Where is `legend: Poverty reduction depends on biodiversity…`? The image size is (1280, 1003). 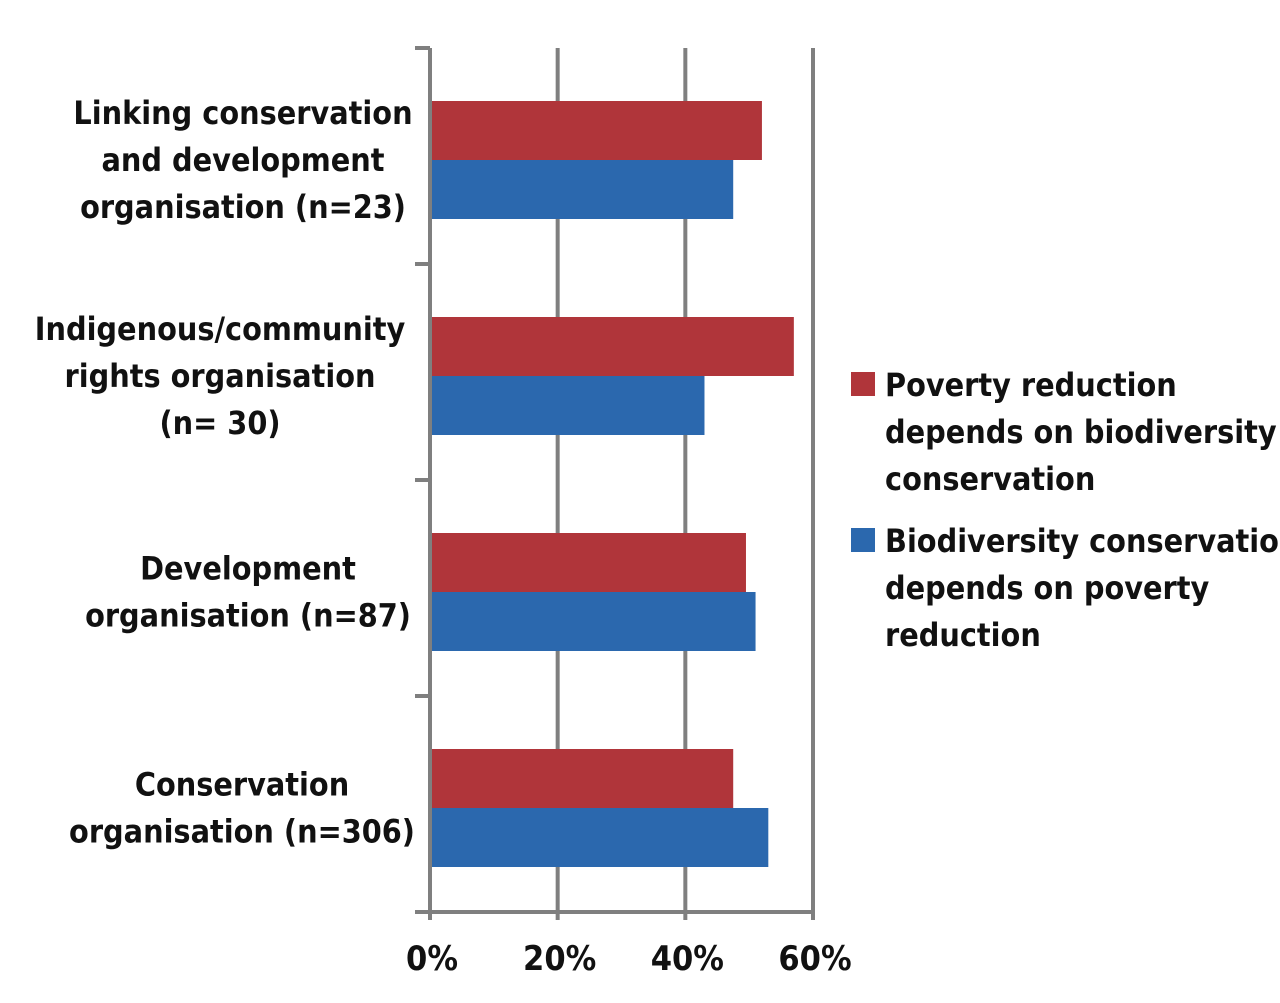 legend: Poverty reduction depends on biodiversity… is located at coordinates (1065, 510).